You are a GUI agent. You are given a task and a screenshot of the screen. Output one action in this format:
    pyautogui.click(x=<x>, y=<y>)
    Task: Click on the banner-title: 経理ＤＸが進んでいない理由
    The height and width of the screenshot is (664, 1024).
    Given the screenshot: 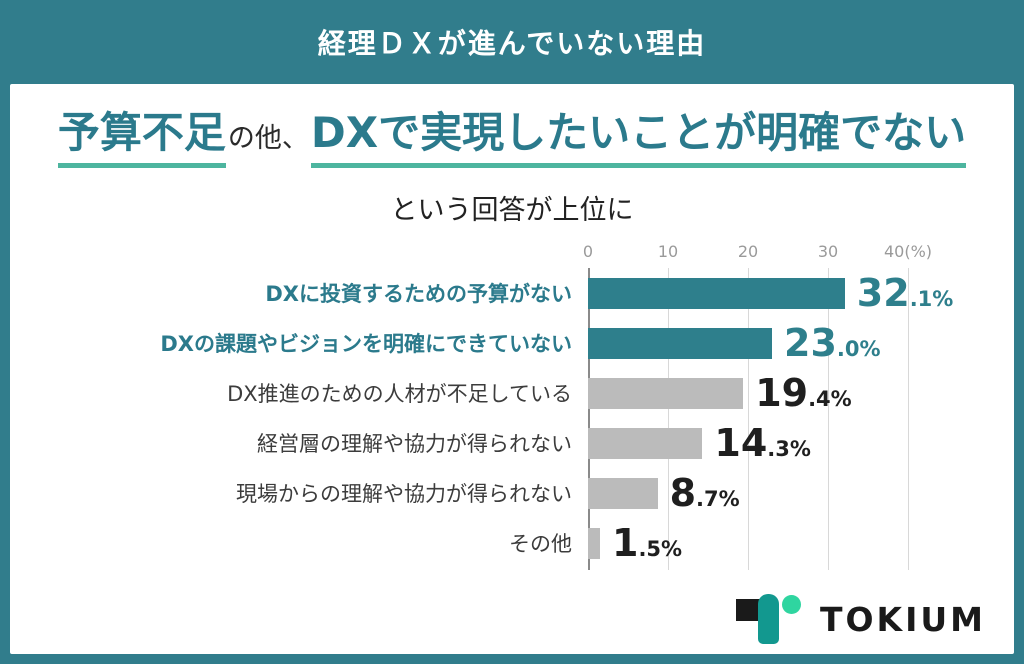 What is the action you would take?
    pyautogui.click(x=512, y=43)
    